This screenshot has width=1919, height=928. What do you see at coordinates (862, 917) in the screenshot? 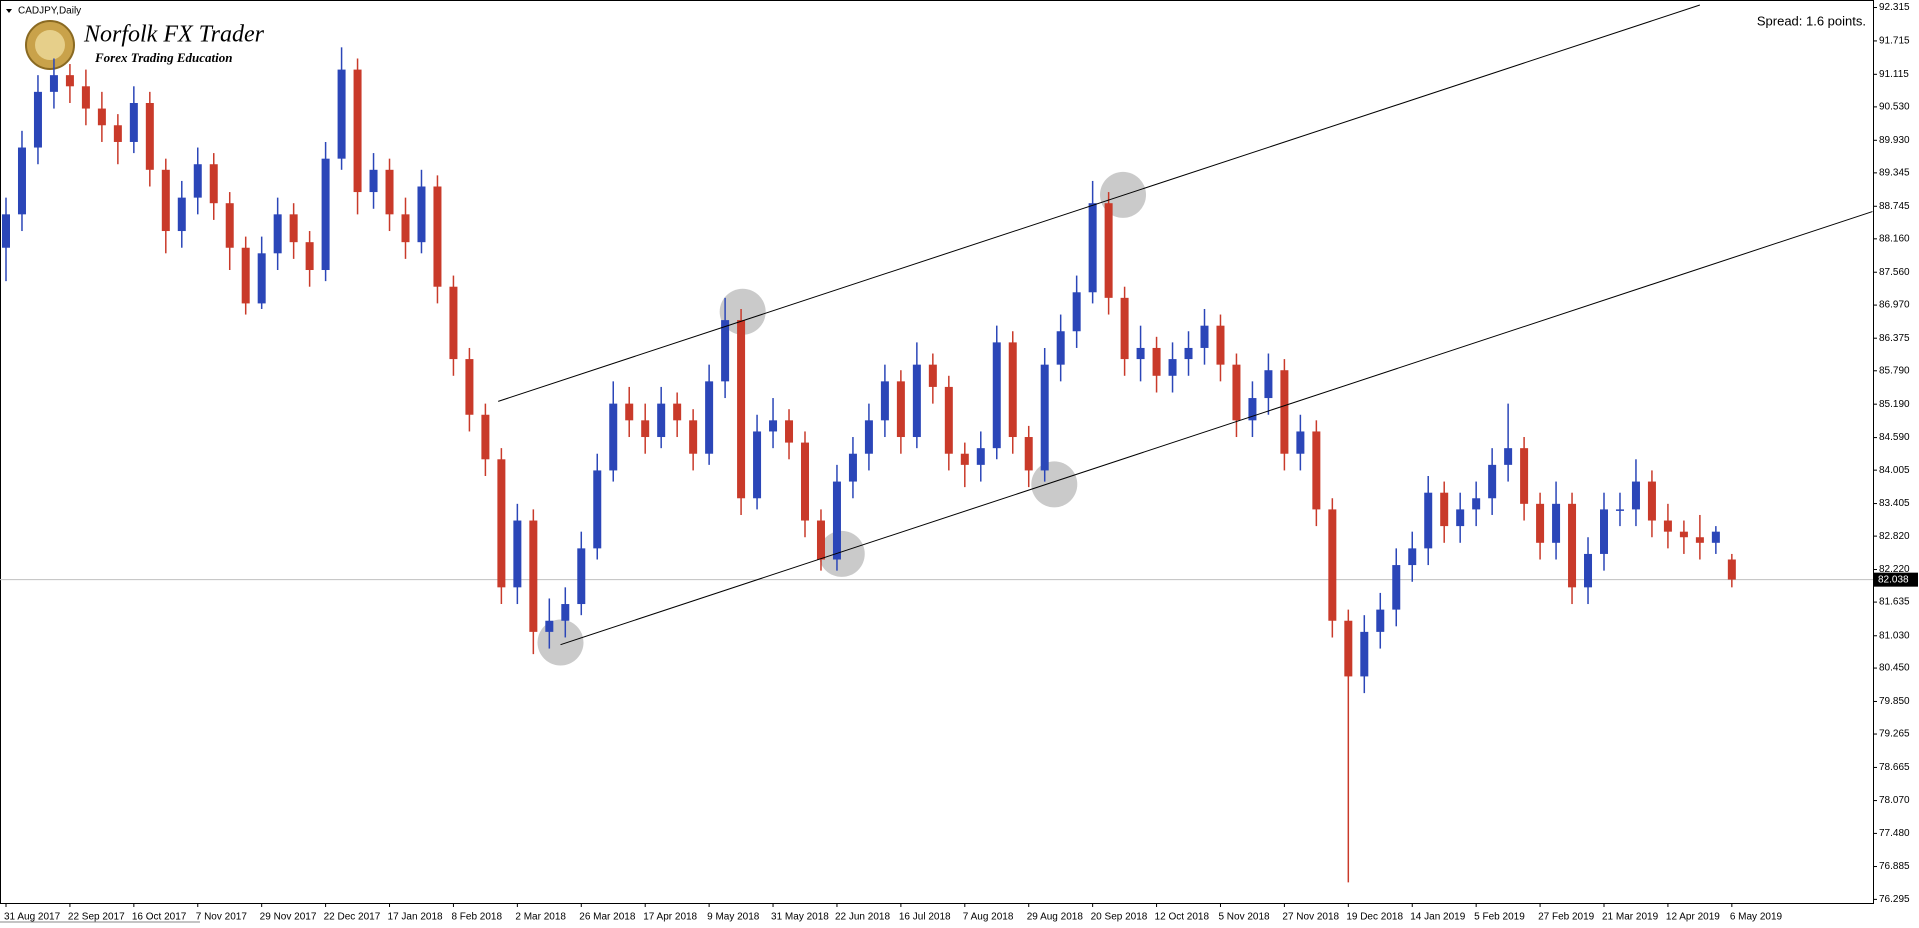
I see `x-tick-label: 22 Jun 2018` at bounding box center [862, 917].